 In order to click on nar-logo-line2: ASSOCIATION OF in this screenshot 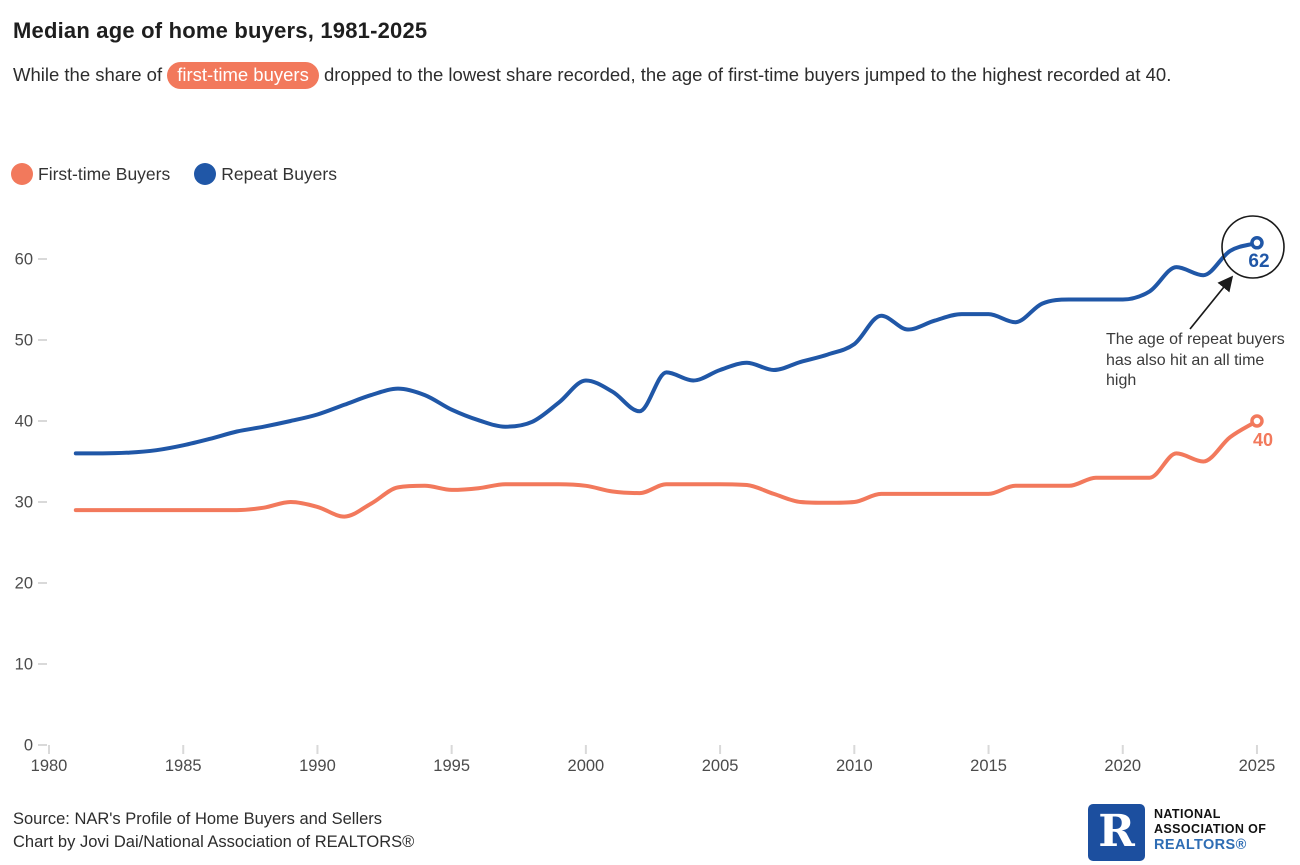, I will do `click(1210, 829)`.